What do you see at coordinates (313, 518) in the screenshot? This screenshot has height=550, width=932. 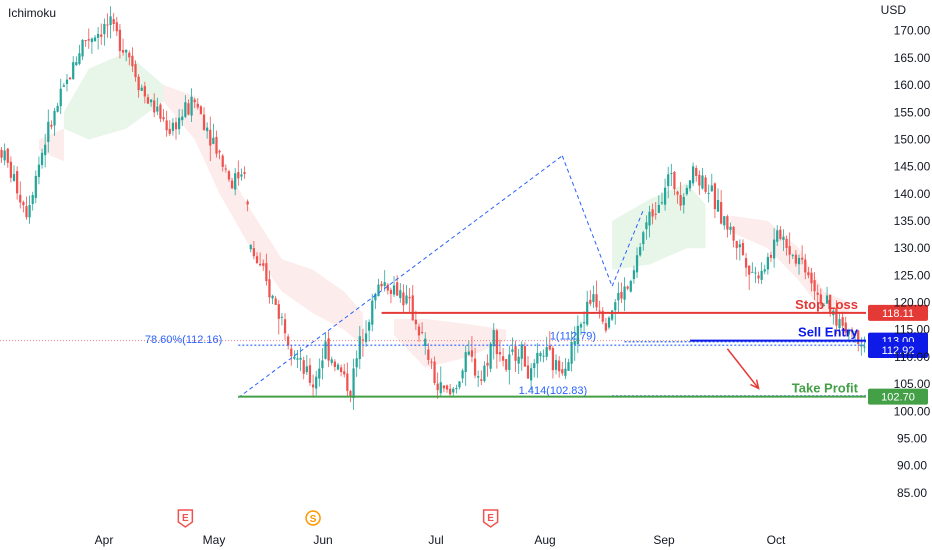 I see `split-marker-icon: S` at bounding box center [313, 518].